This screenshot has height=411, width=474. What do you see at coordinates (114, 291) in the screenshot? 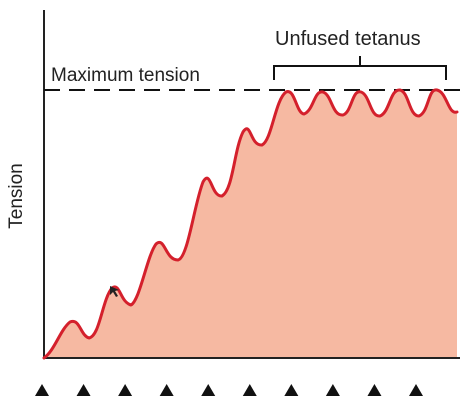
I see `pointer-mark` at bounding box center [114, 291].